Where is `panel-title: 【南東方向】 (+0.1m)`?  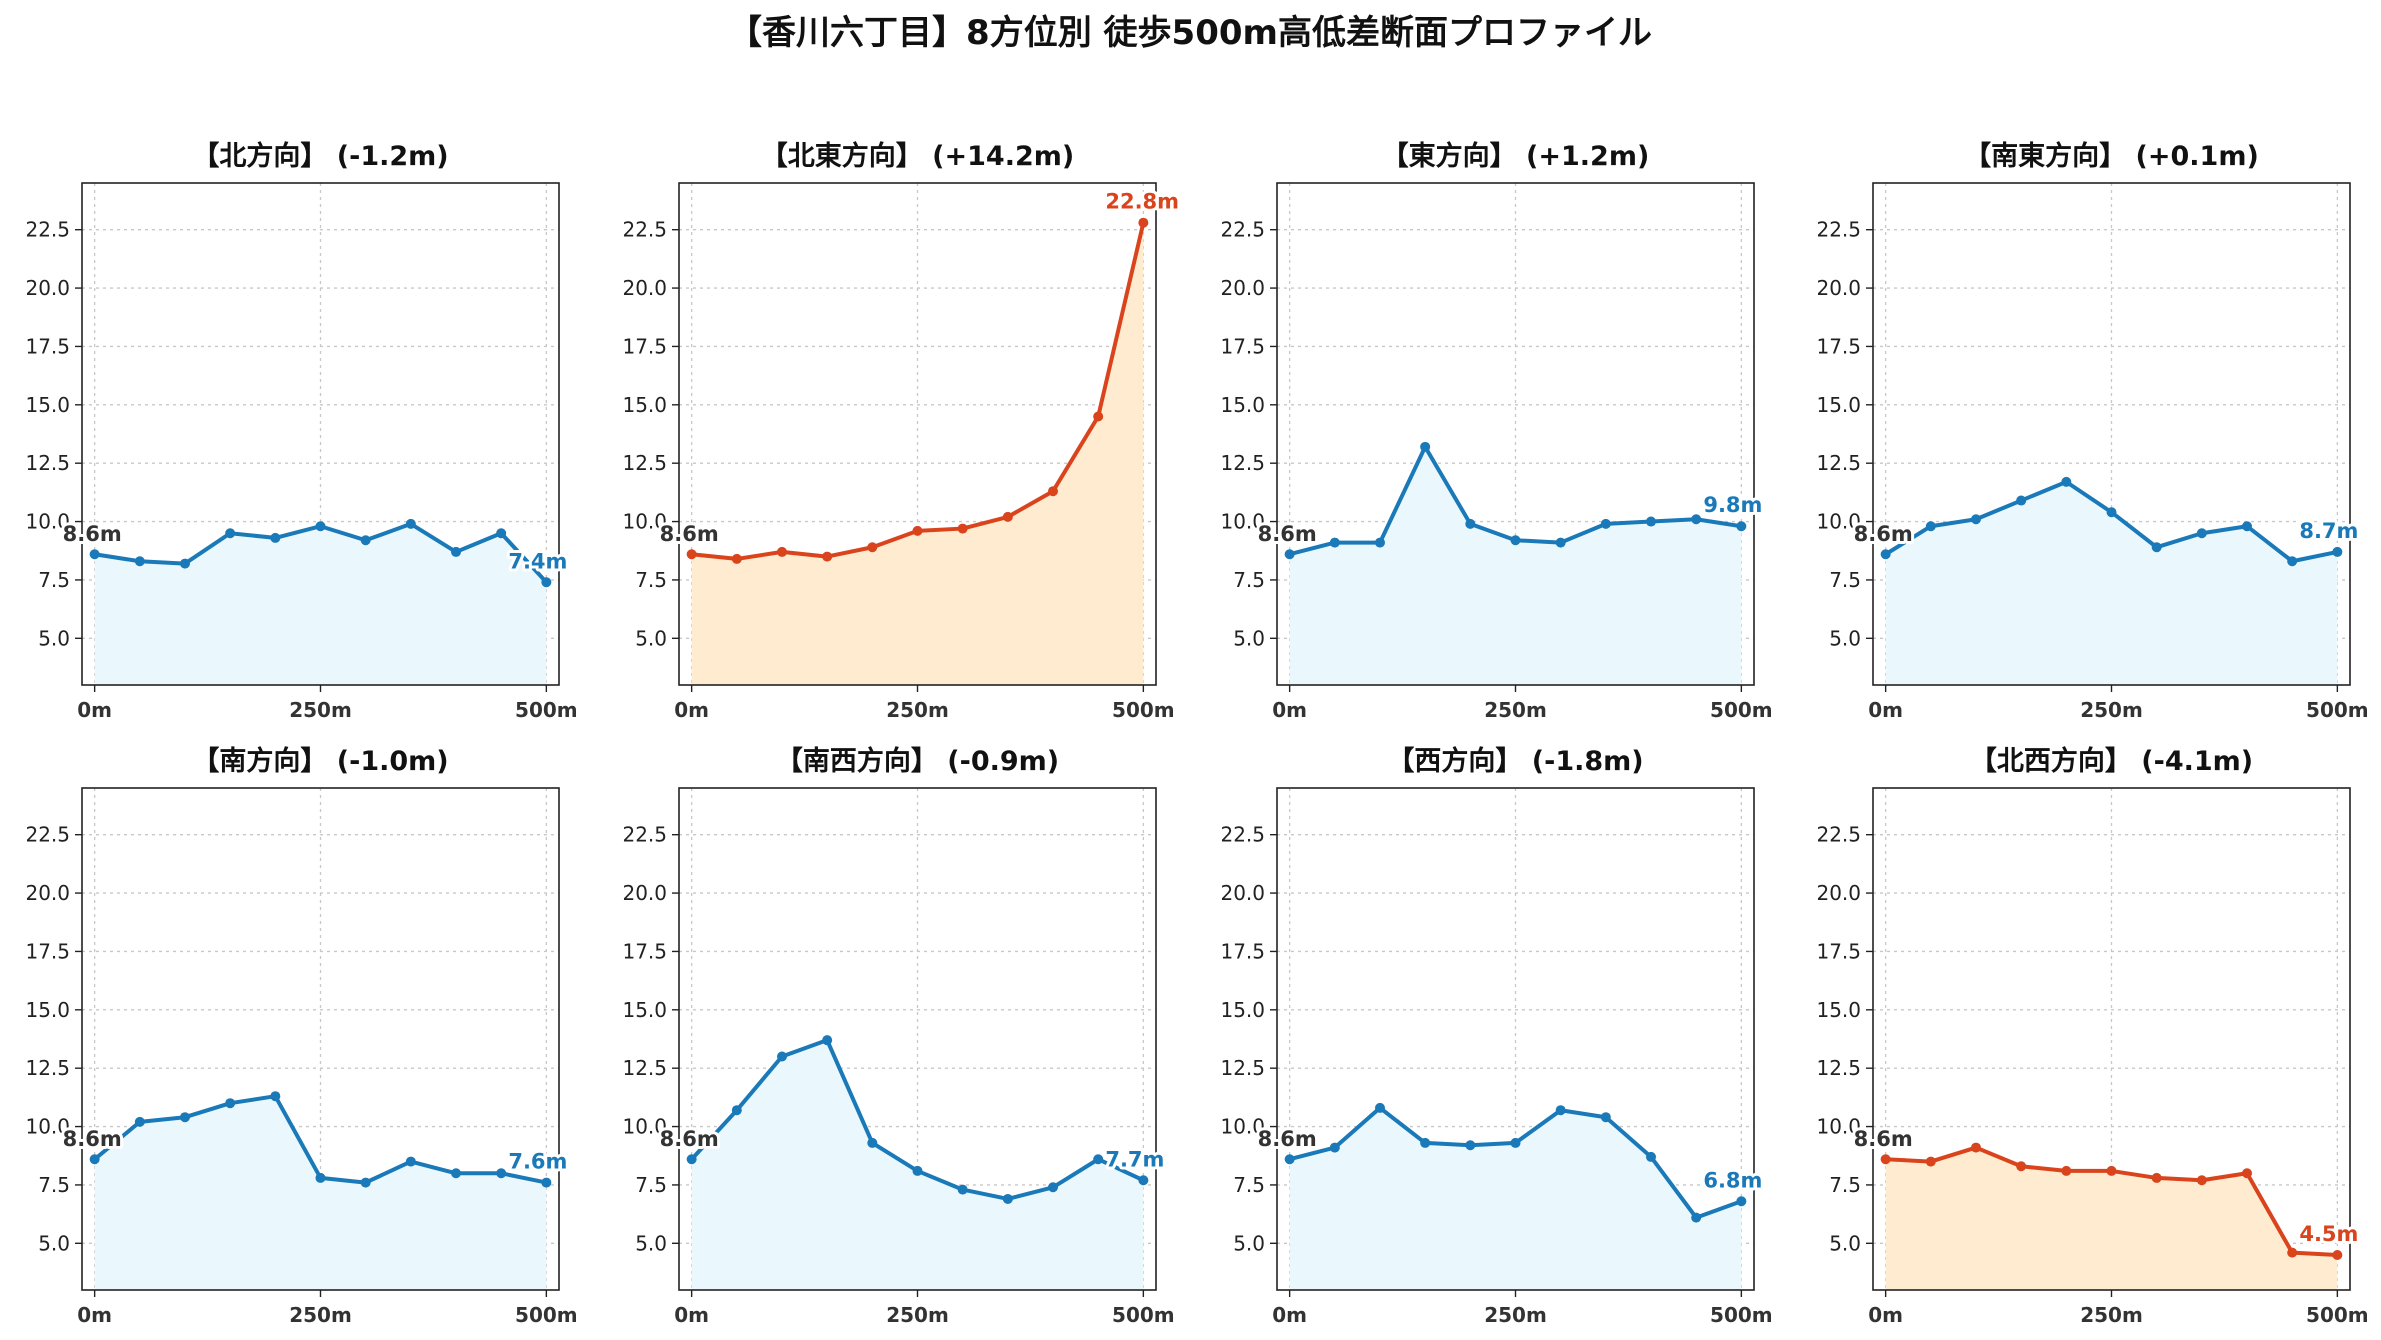
panel-title: 【南東方向】 (+0.1m) is located at coordinates (2111, 156).